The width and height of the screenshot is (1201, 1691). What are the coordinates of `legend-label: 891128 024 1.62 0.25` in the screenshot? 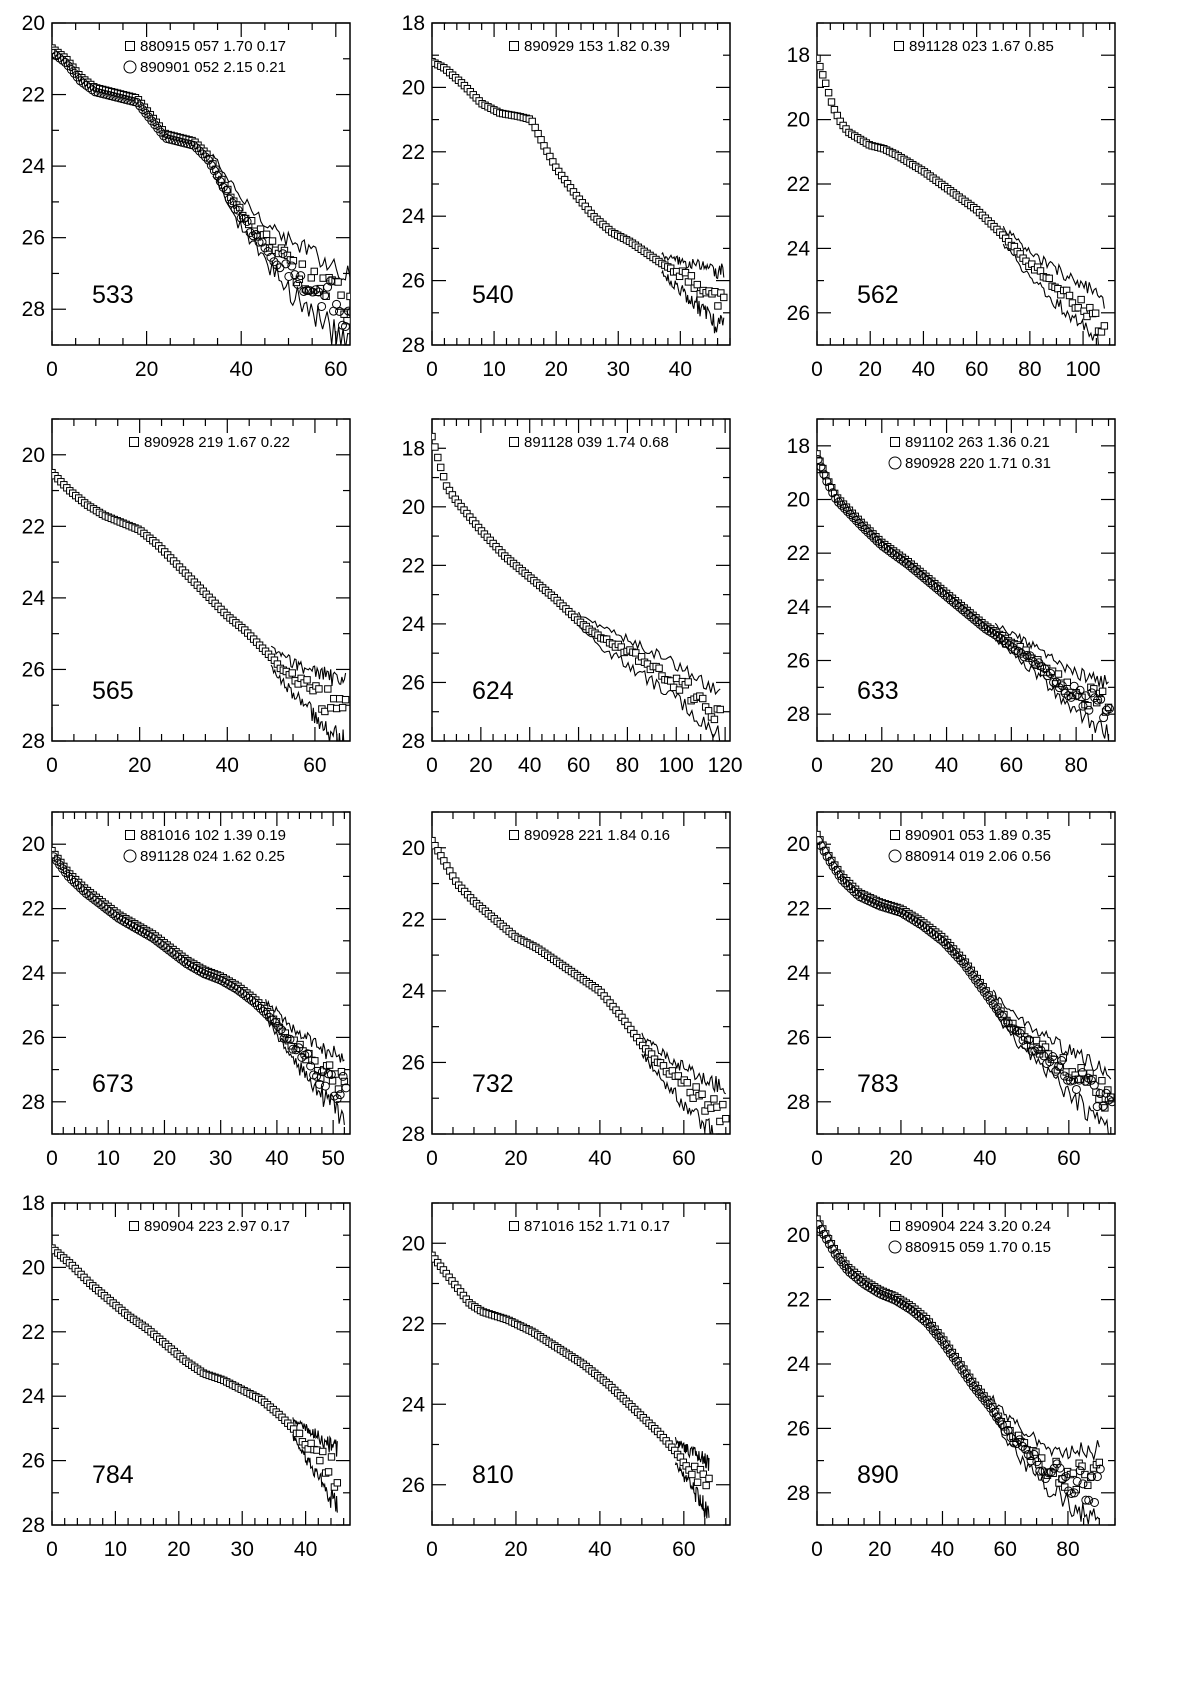 It's located at (212, 856).